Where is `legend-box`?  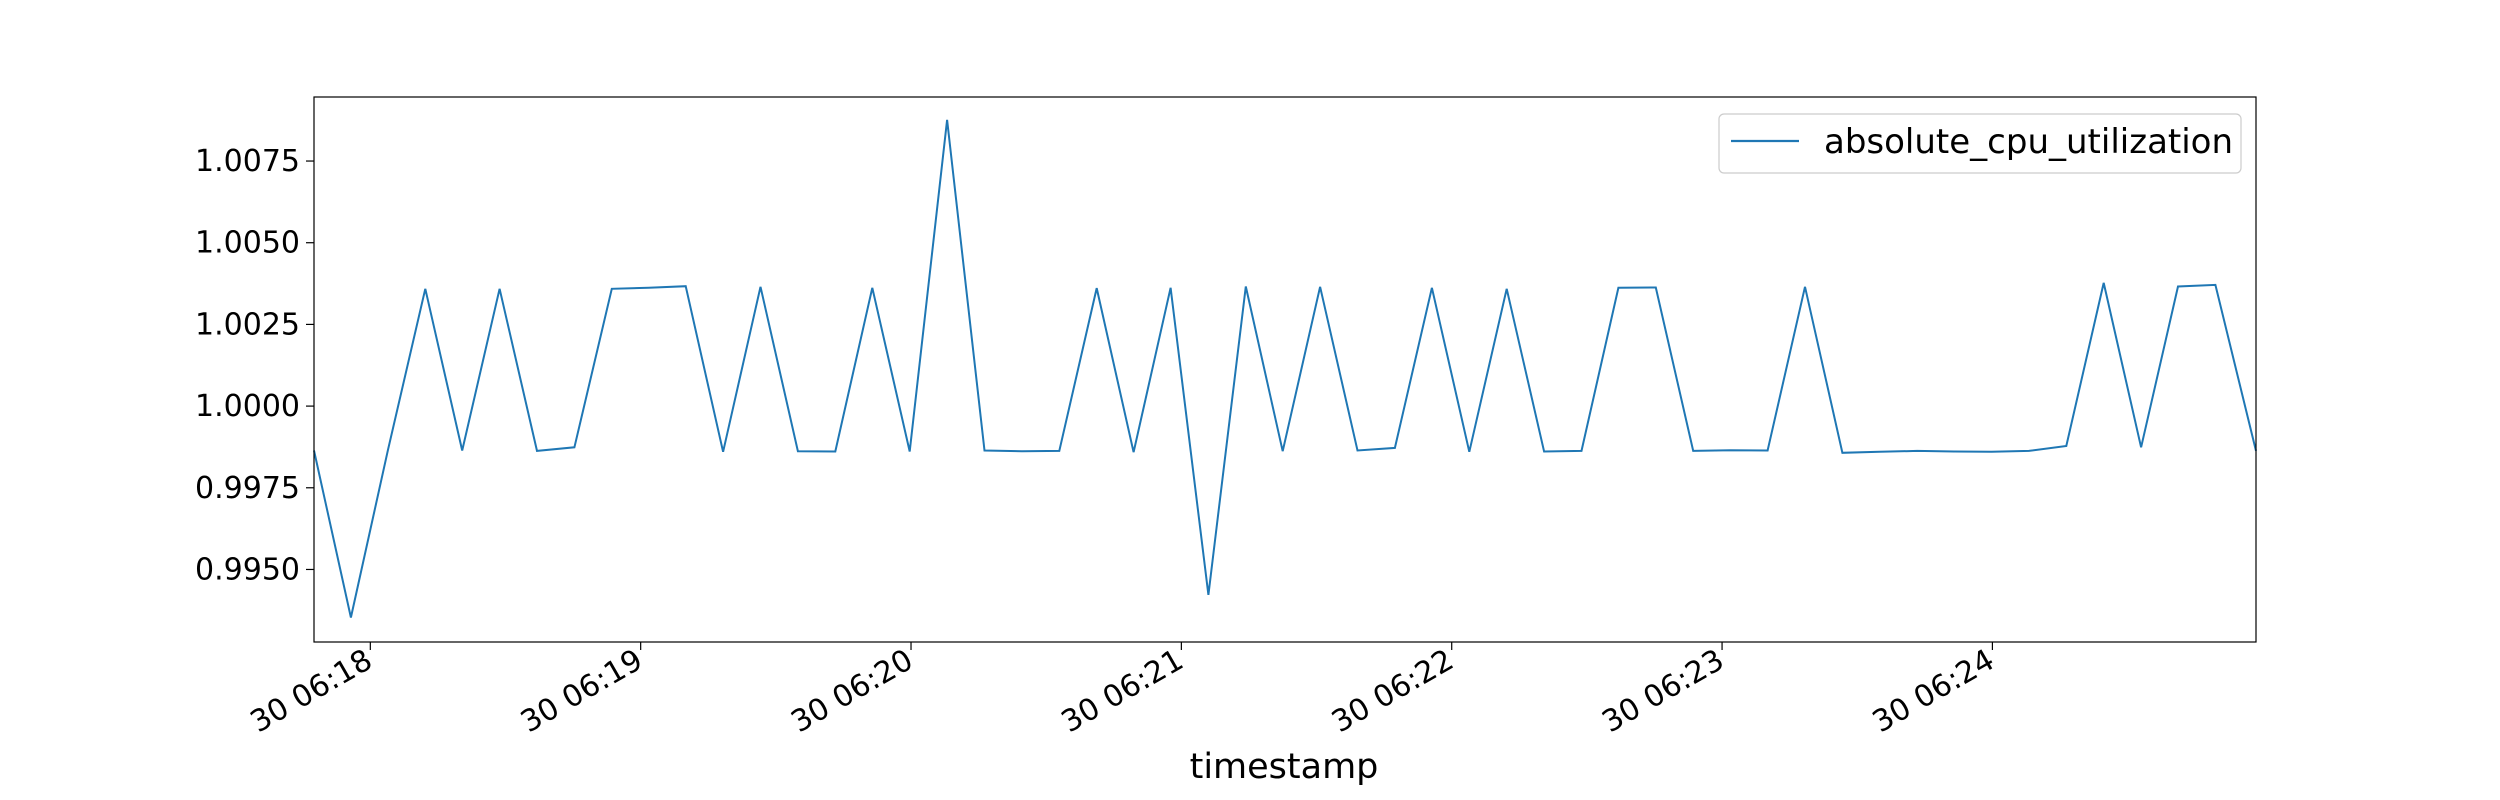
legend-box is located at coordinates (1980, 143).